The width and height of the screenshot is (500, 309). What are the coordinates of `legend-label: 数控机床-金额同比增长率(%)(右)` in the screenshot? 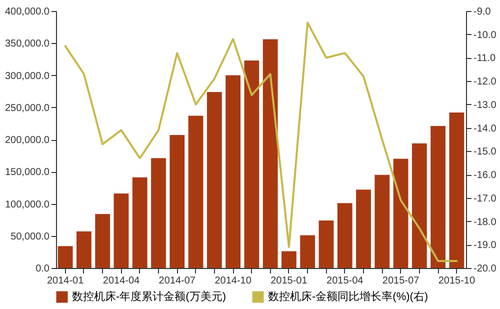 It's located at (348, 296).